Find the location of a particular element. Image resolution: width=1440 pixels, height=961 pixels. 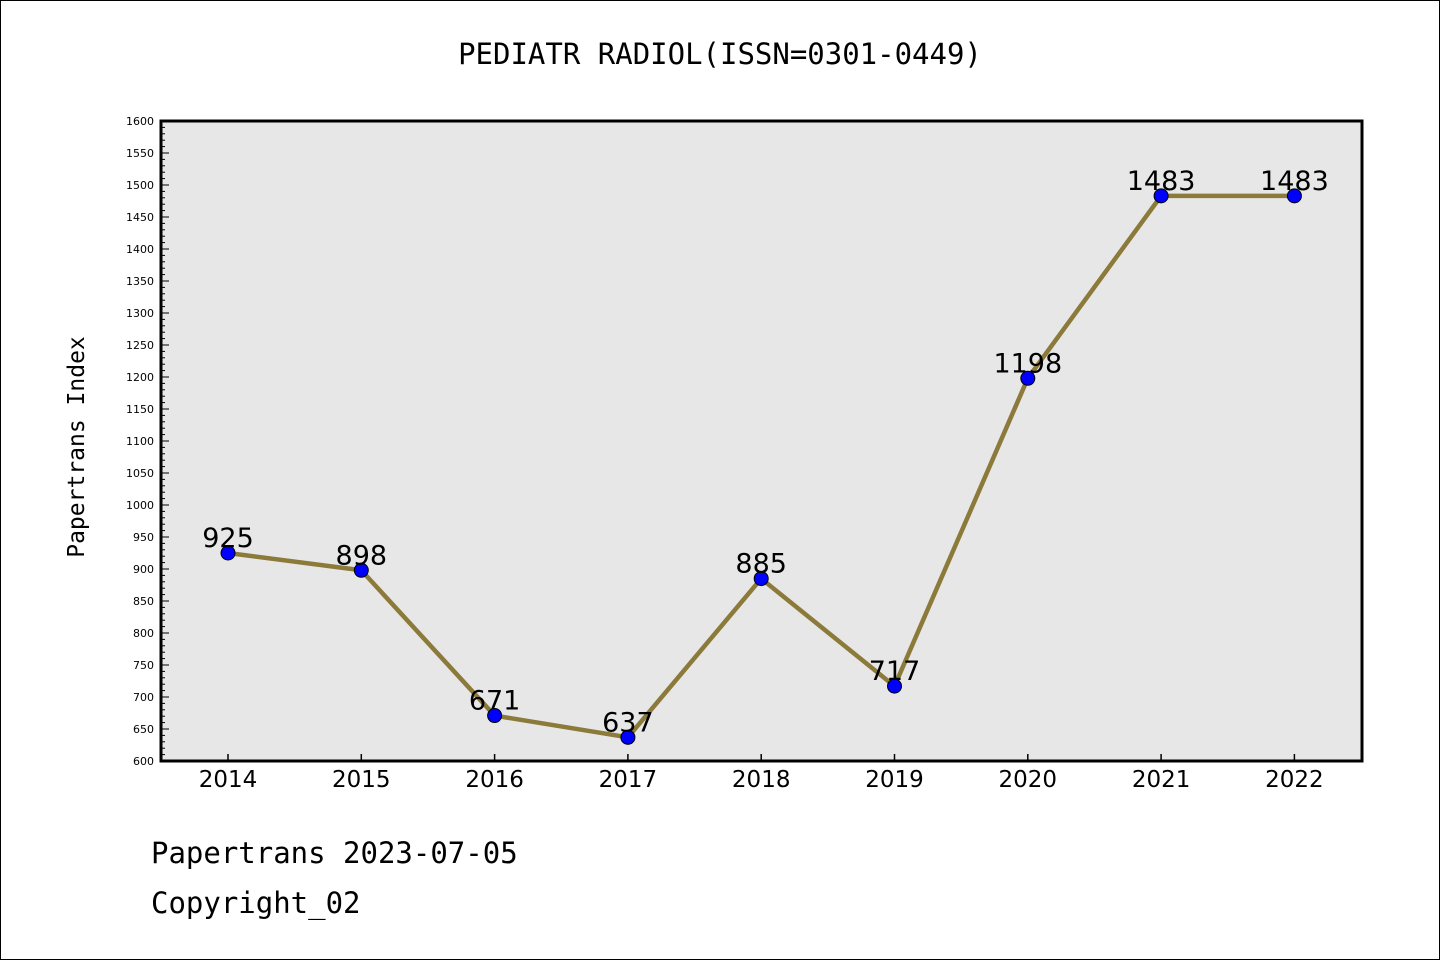

x-tick-label: 2019 is located at coordinates (894, 780).